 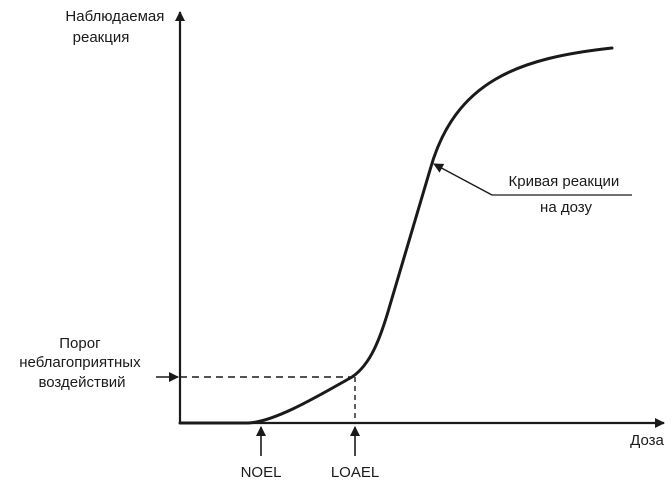 What do you see at coordinates (116, 27) in the screenshot?
I see `y-axis-label: Наблюдаемая реакция` at bounding box center [116, 27].